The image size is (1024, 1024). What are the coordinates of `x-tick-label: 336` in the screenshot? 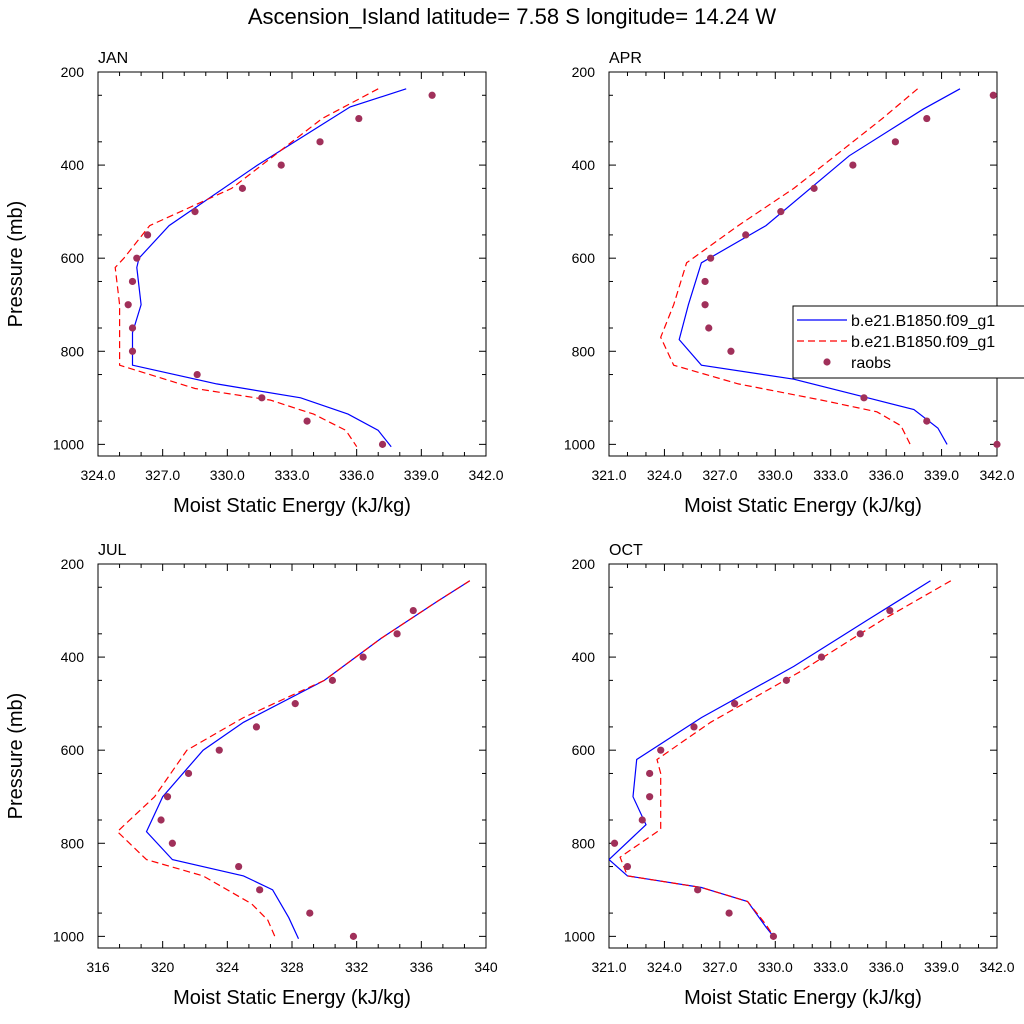 It's located at (422, 967).